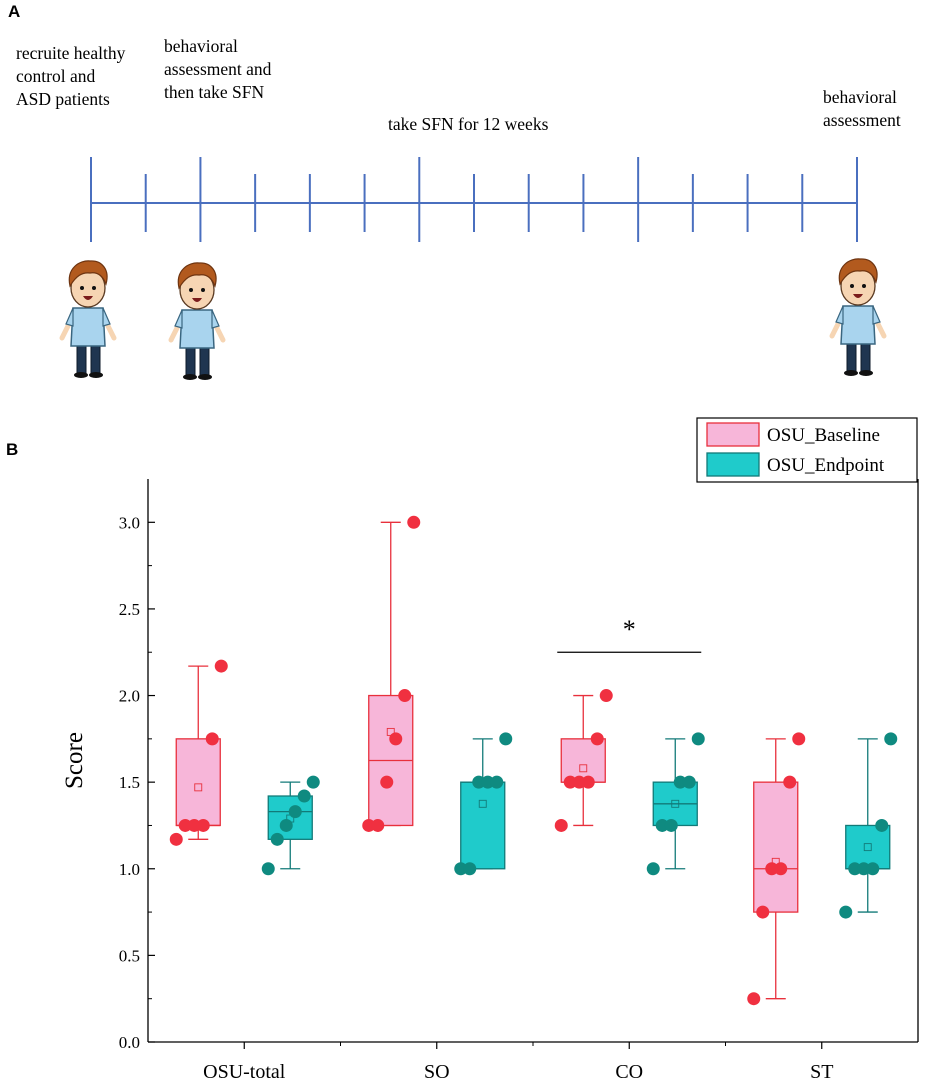 The image size is (935, 1091). Describe the element at coordinates (852, 286) in the screenshot. I see `child-left-eye` at that location.